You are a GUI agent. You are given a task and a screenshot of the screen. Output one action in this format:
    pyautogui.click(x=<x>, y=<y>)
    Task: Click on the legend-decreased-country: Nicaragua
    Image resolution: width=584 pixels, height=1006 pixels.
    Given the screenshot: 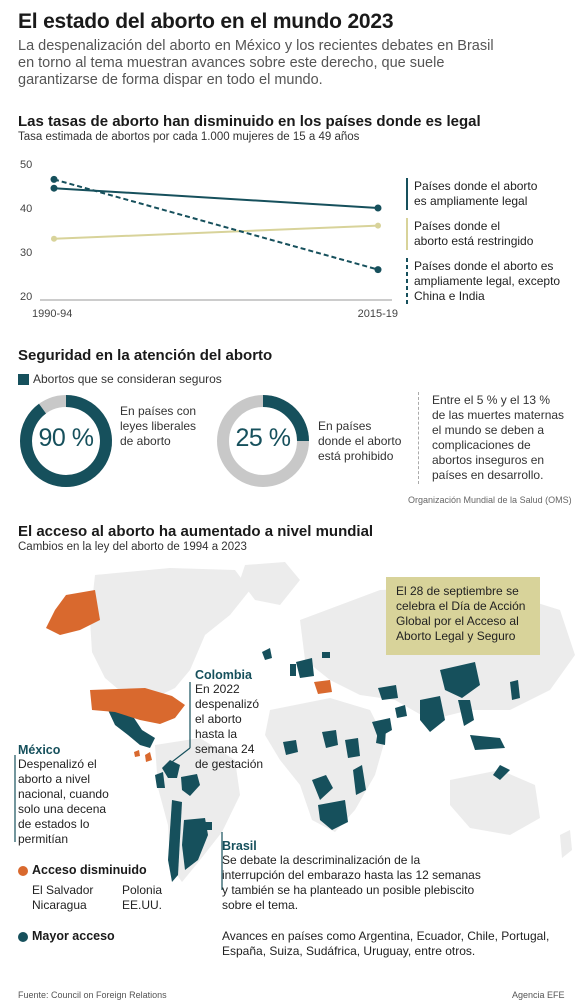 What is the action you would take?
    pyautogui.click(x=59, y=905)
    